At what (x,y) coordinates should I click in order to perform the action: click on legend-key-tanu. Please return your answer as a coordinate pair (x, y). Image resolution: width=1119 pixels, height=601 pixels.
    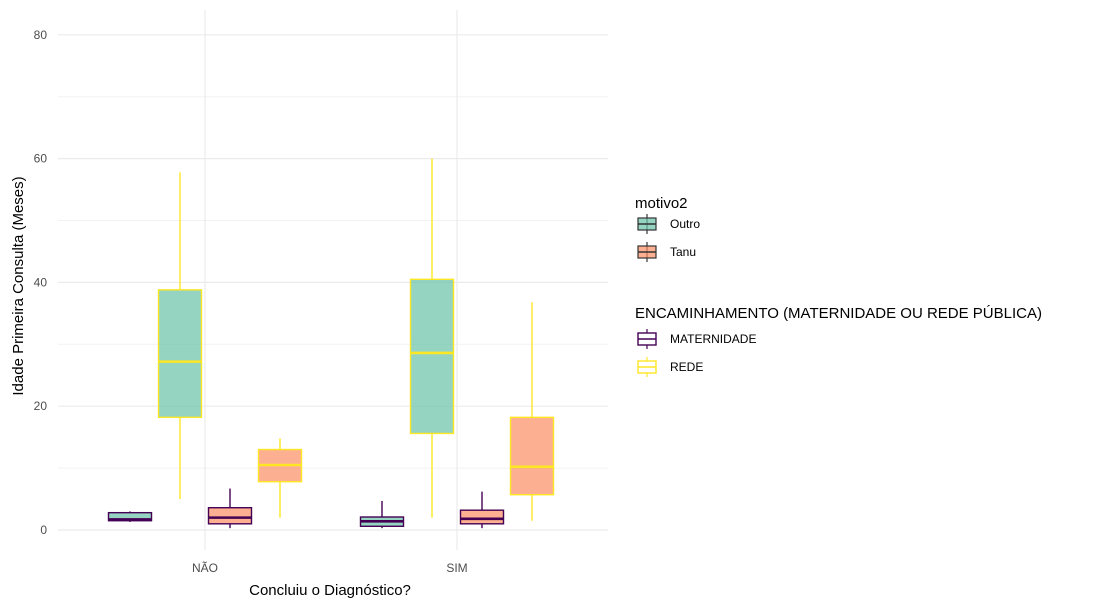
    Looking at the image, I should click on (647, 252).